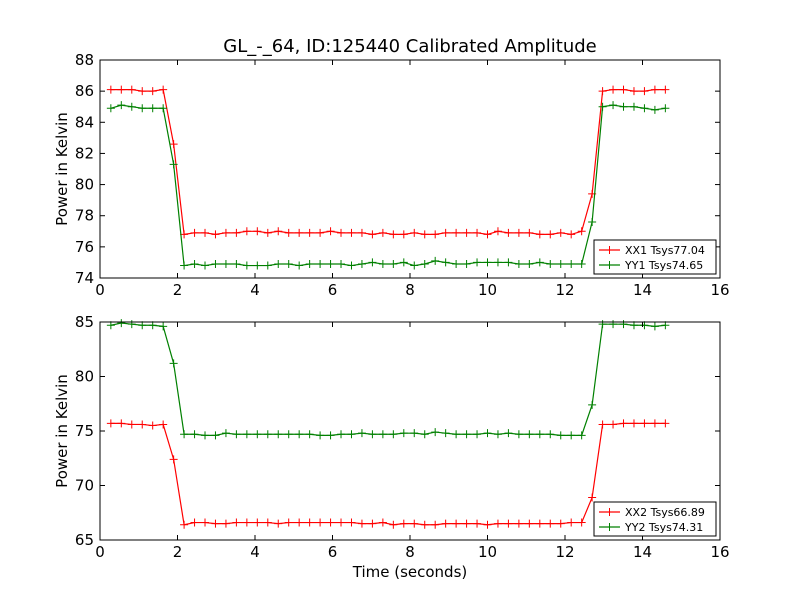  Describe the element at coordinates (62, 169) in the screenshot. I see `y-axis-label: Power in Kelvin` at that location.